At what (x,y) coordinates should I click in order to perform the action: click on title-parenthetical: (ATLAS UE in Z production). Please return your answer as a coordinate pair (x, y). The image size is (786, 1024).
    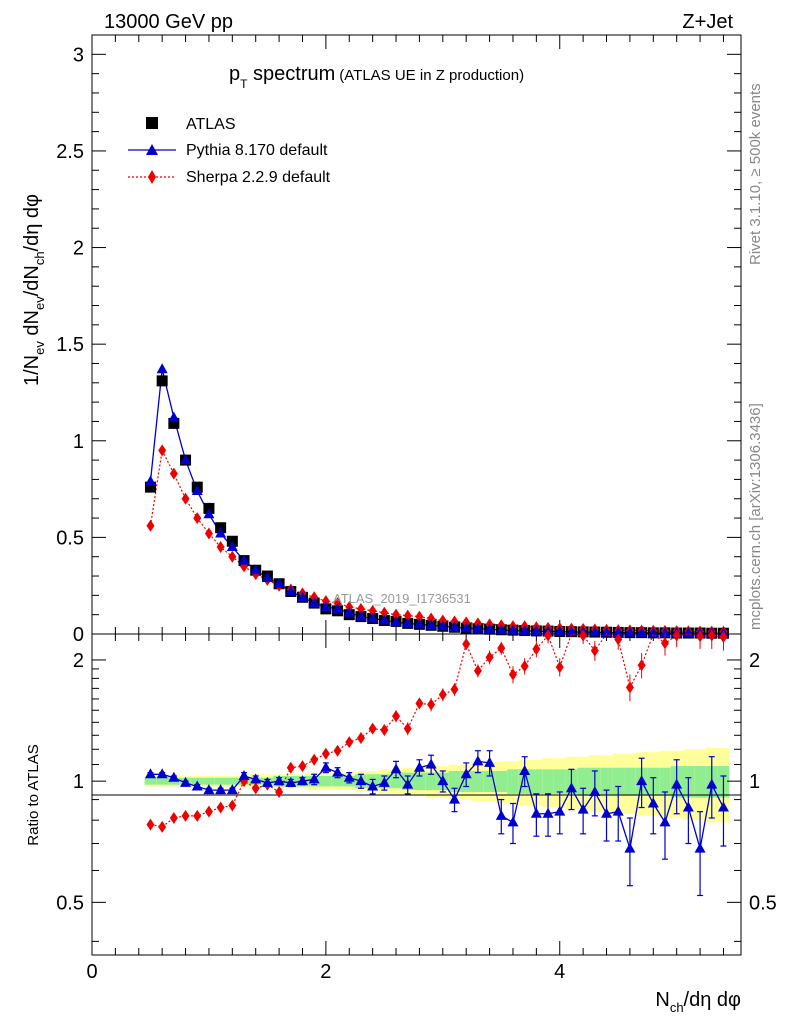
    Looking at the image, I should click on (431, 75).